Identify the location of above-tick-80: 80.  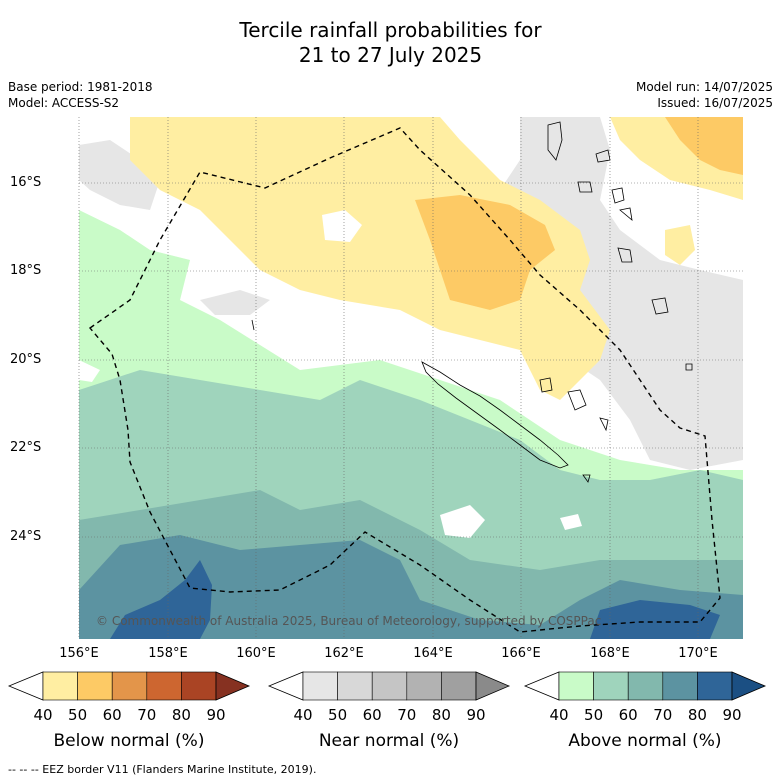
(697, 715).